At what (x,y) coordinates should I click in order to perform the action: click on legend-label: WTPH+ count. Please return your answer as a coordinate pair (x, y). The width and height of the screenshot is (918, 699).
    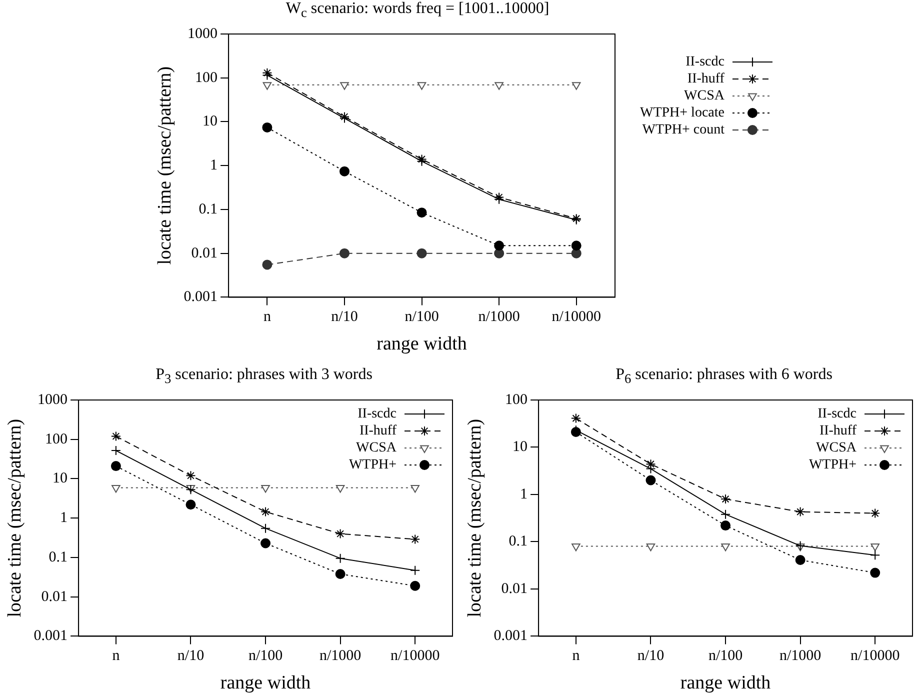
    Looking at the image, I should click on (683, 130).